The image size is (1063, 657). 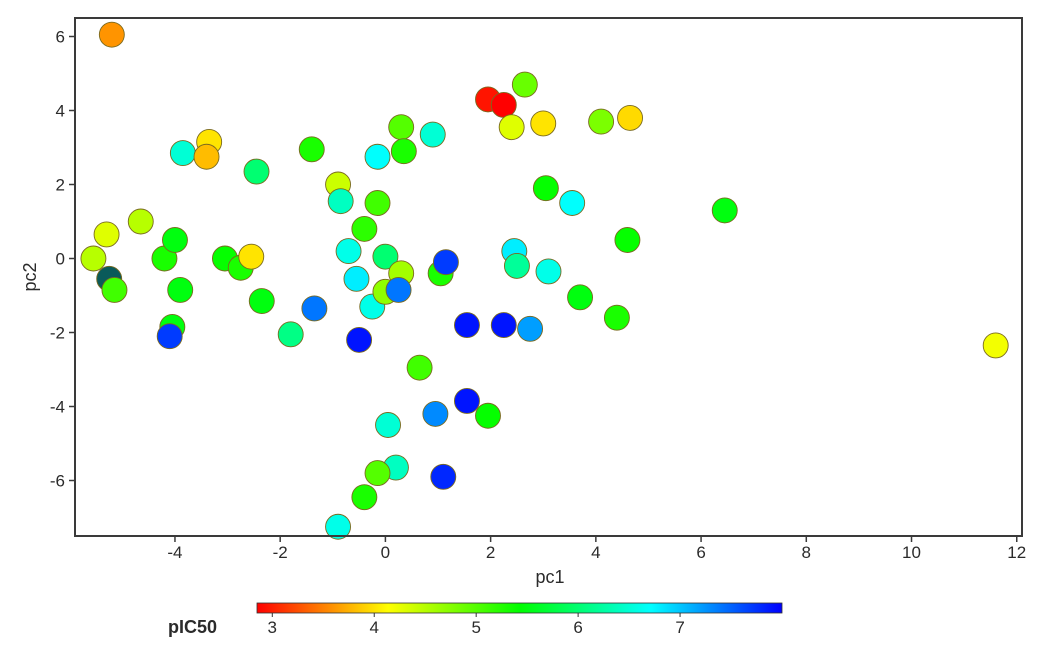 What do you see at coordinates (272, 627) in the screenshot?
I see `colorbar-tick-label: 3` at bounding box center [272, 627].